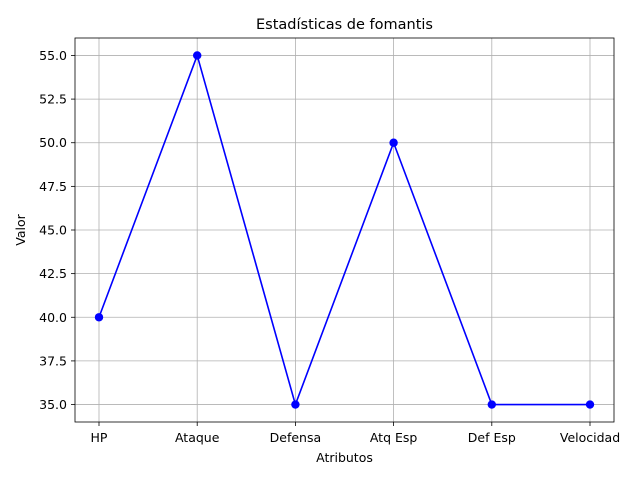 The image size is (640, 480). I want to click on y-axis-ticks: 35.0 37.5 40.0 42.5 45.0 47.5 50.0 52.5 55.0, so click(57, 230).